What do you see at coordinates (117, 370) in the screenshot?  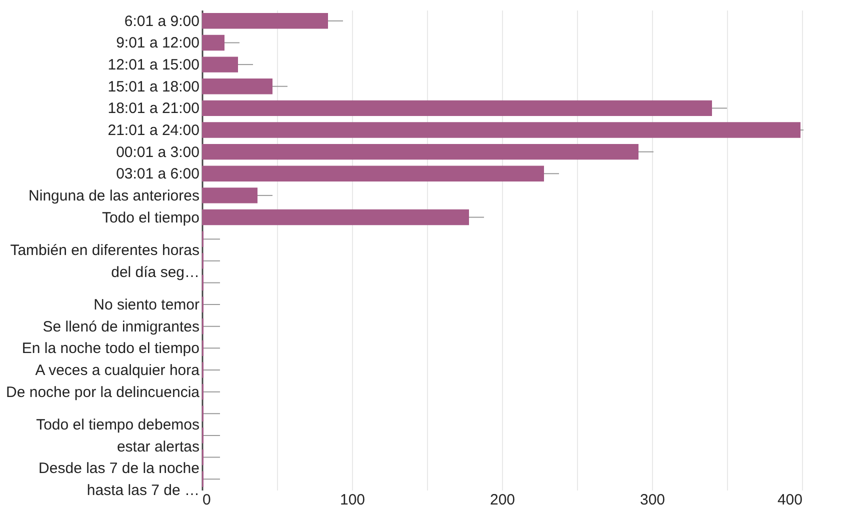 I see `y-tick-label: A veces a cualquier hora` at bounding box center [117, 370].